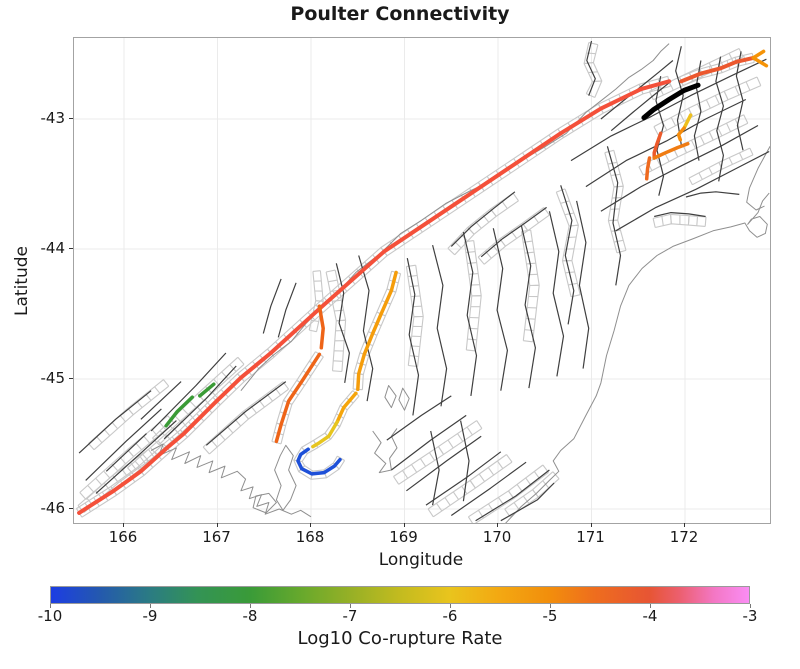  What do you see at coordinates (400, 595) in the screenshot?
I see `colorbar-gradient` at bounding box center [400, 595].